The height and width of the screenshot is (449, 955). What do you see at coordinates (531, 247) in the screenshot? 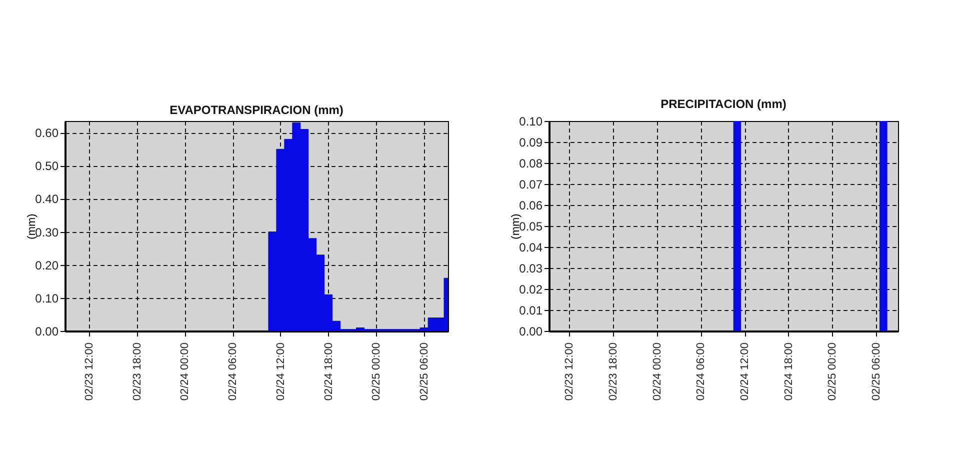
I see `y-tick-label: 0.04` at bounding box center [531, 247].